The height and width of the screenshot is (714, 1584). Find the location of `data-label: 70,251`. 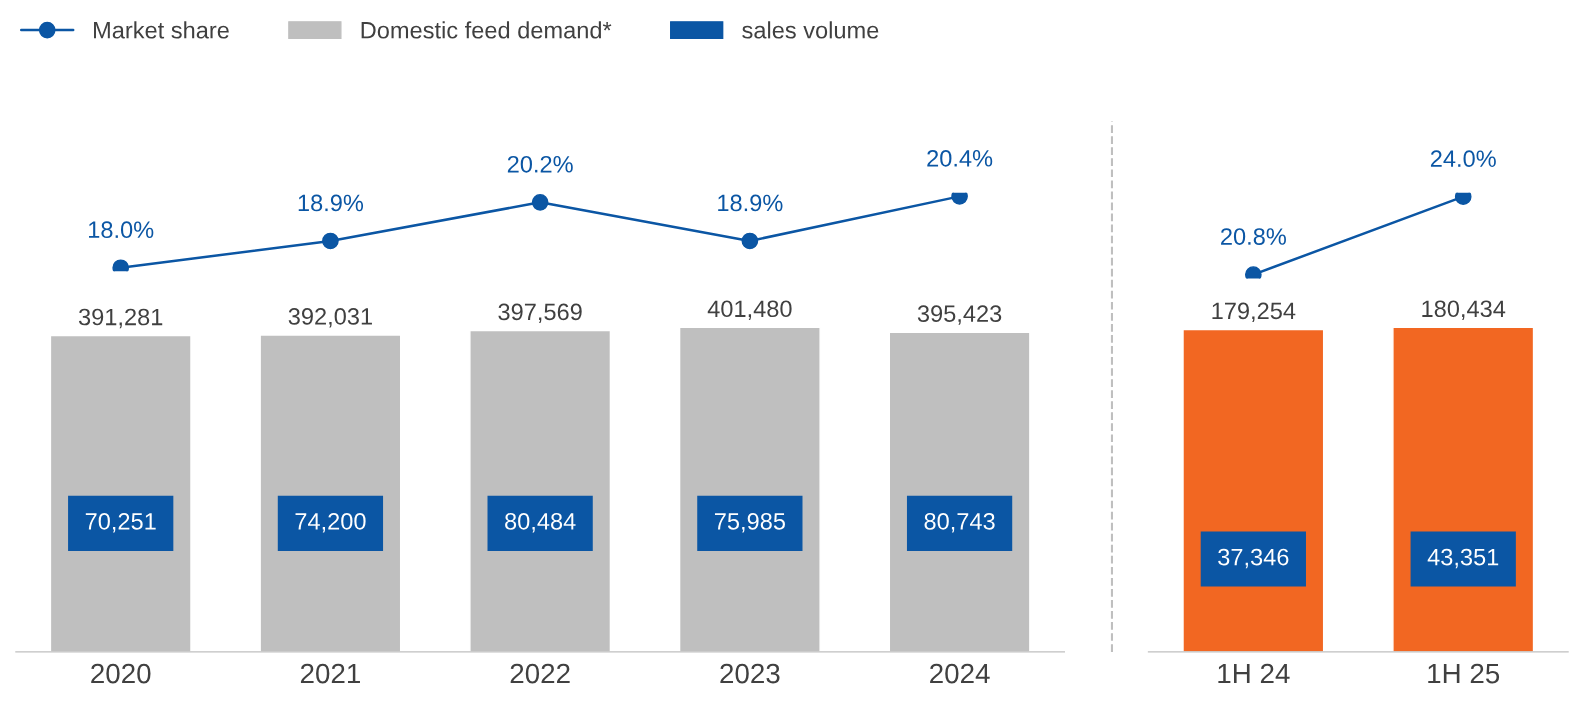

data-label: 70,251 is located at coordinates (120, 522).